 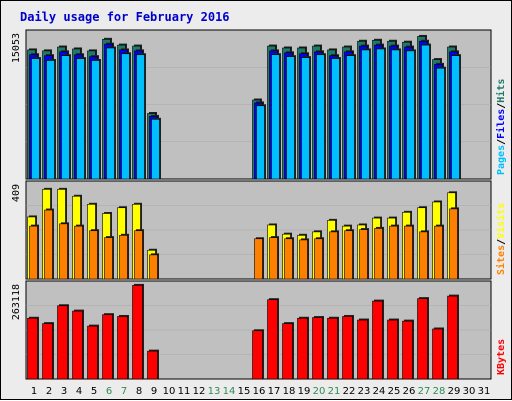 What do you see at coordinates (501, 221) in the screenshot?
I see `legend-entry: Visits` at bounding box center [501, 221].